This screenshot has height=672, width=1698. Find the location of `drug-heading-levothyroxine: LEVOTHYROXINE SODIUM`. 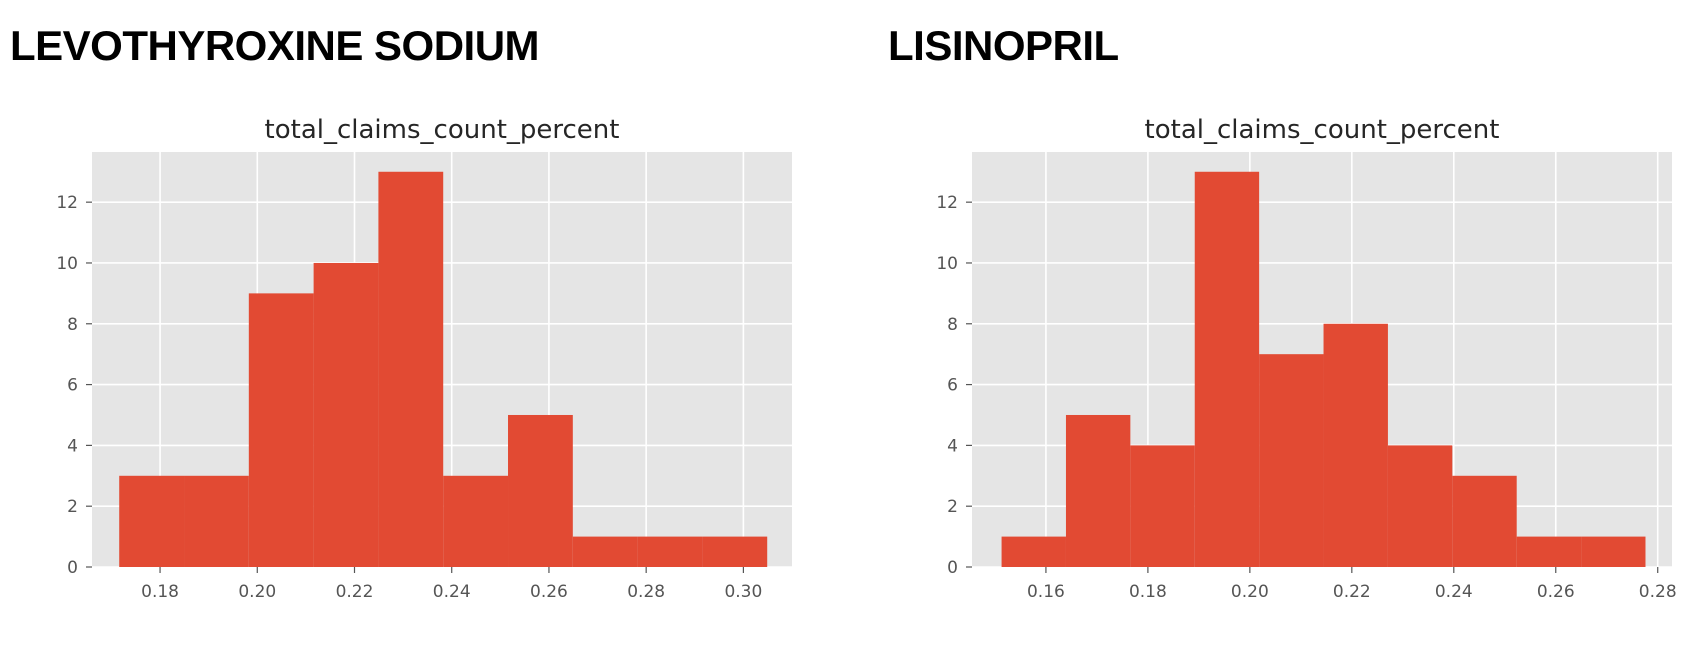

drug-heading-levothyroxine: LEVOTHYROXINE SODIUM is located at coordinates (275, 45).